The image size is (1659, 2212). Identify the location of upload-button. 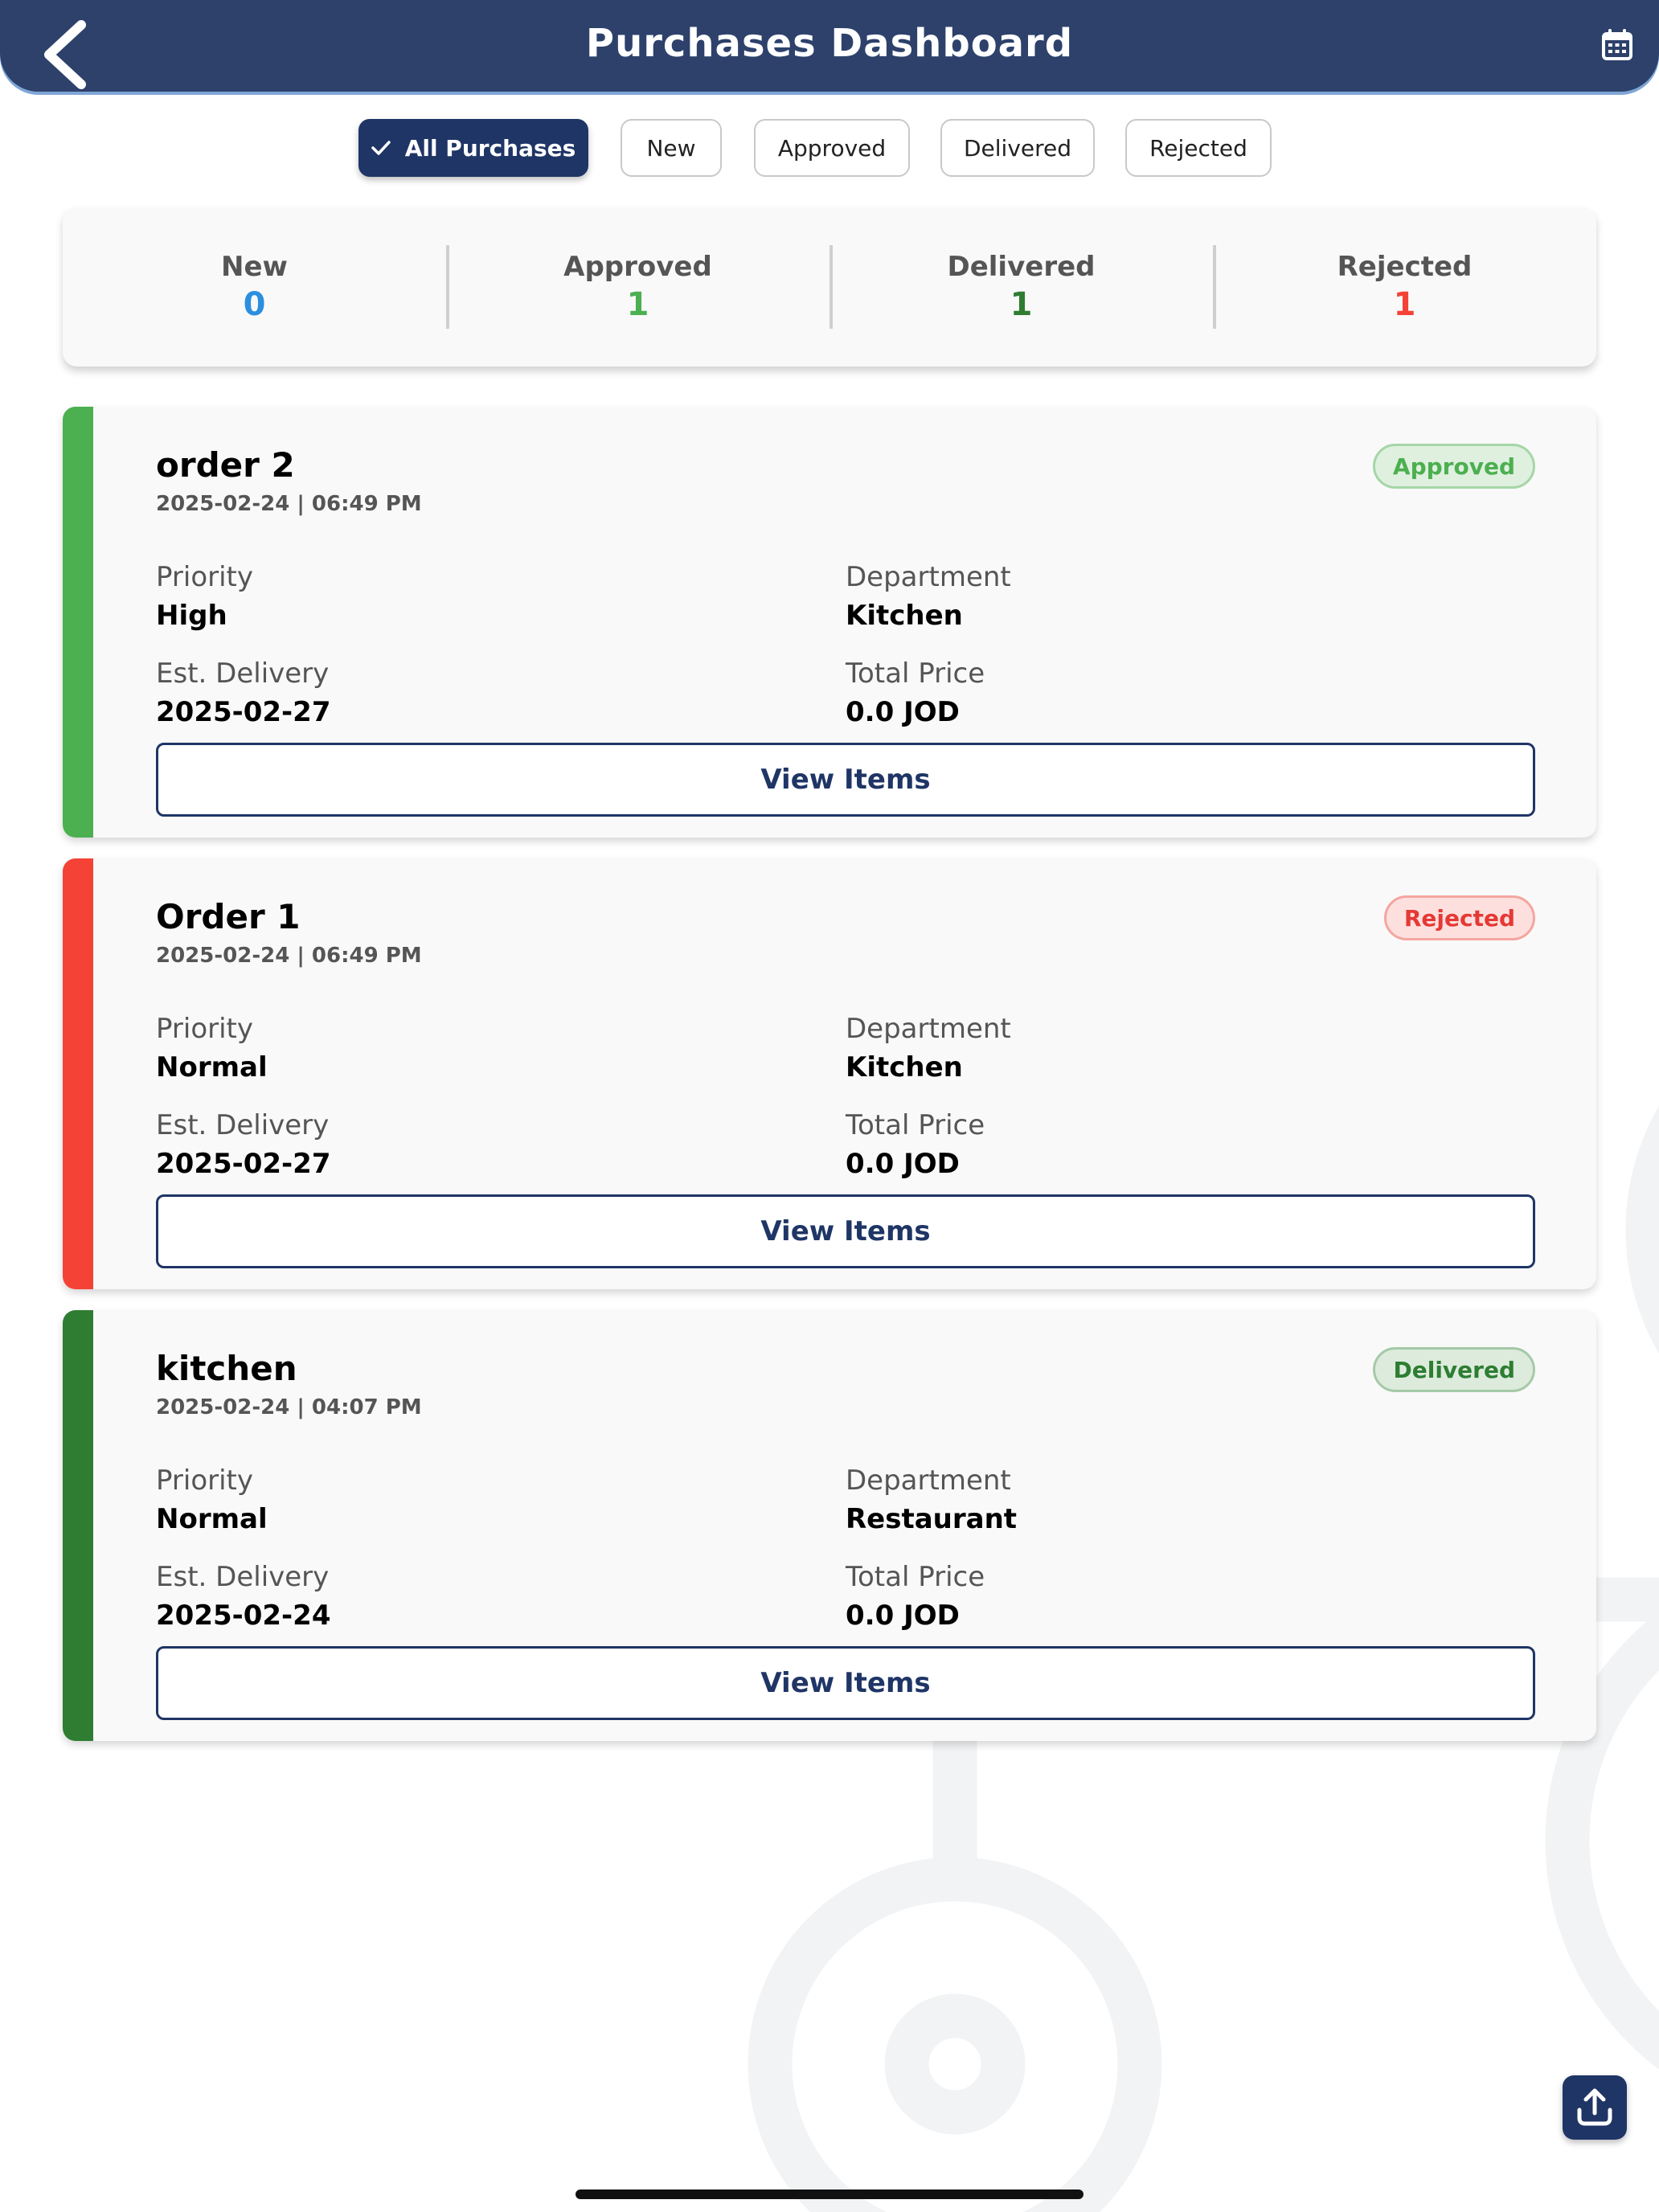
(1595, 2107).